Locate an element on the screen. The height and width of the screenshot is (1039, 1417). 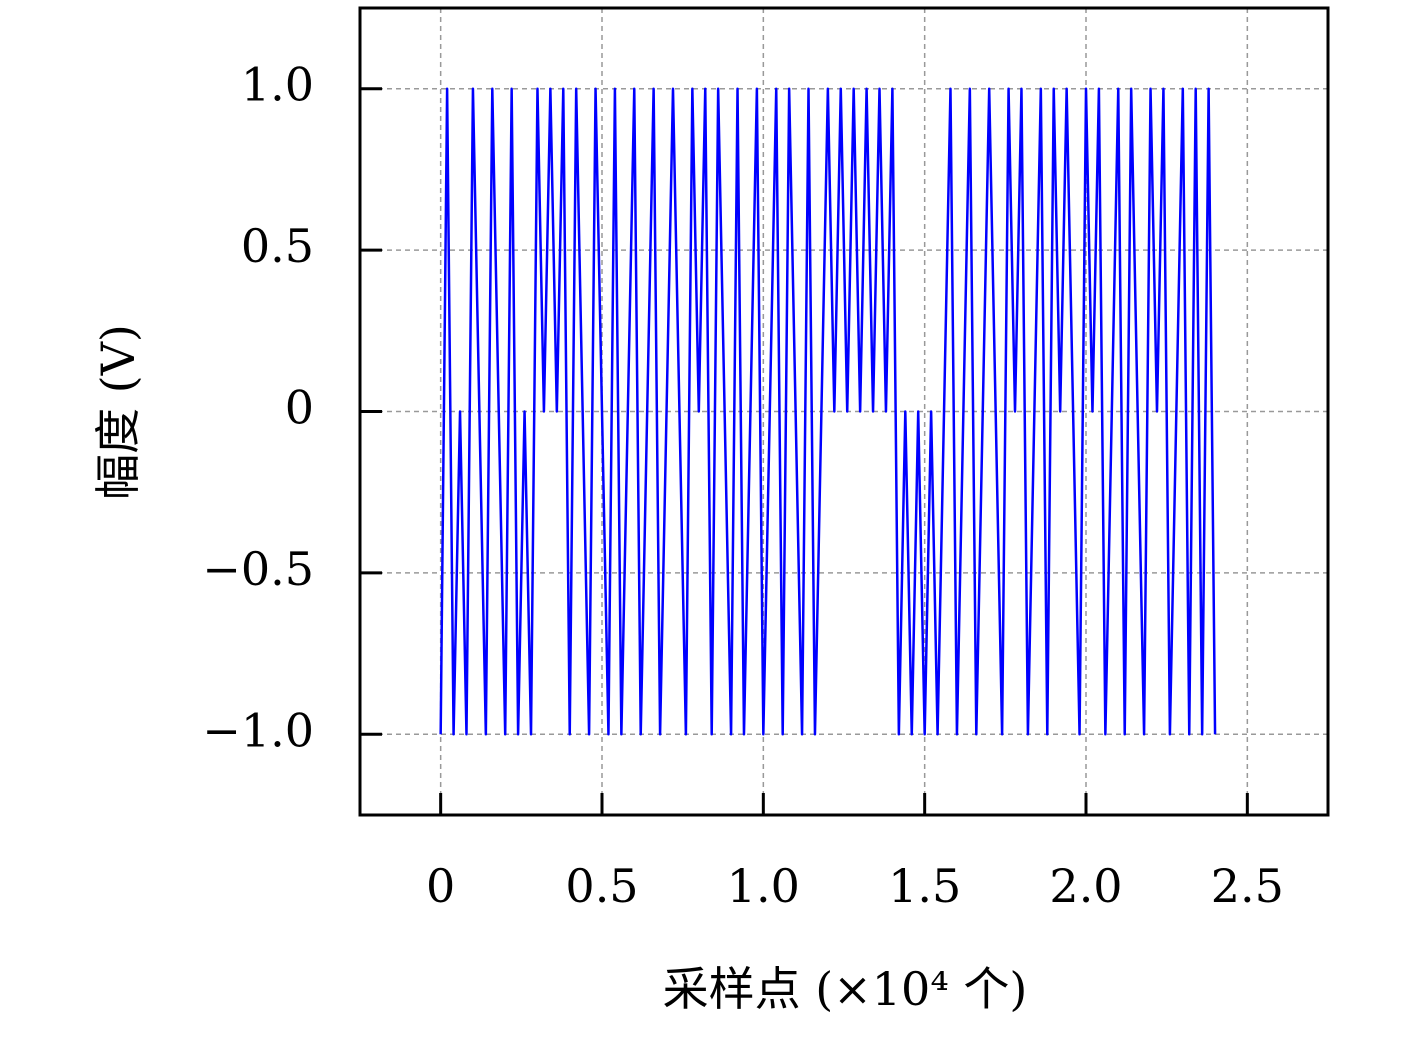
y-tick-label: −1.0 is located at coordinates (258, 730).